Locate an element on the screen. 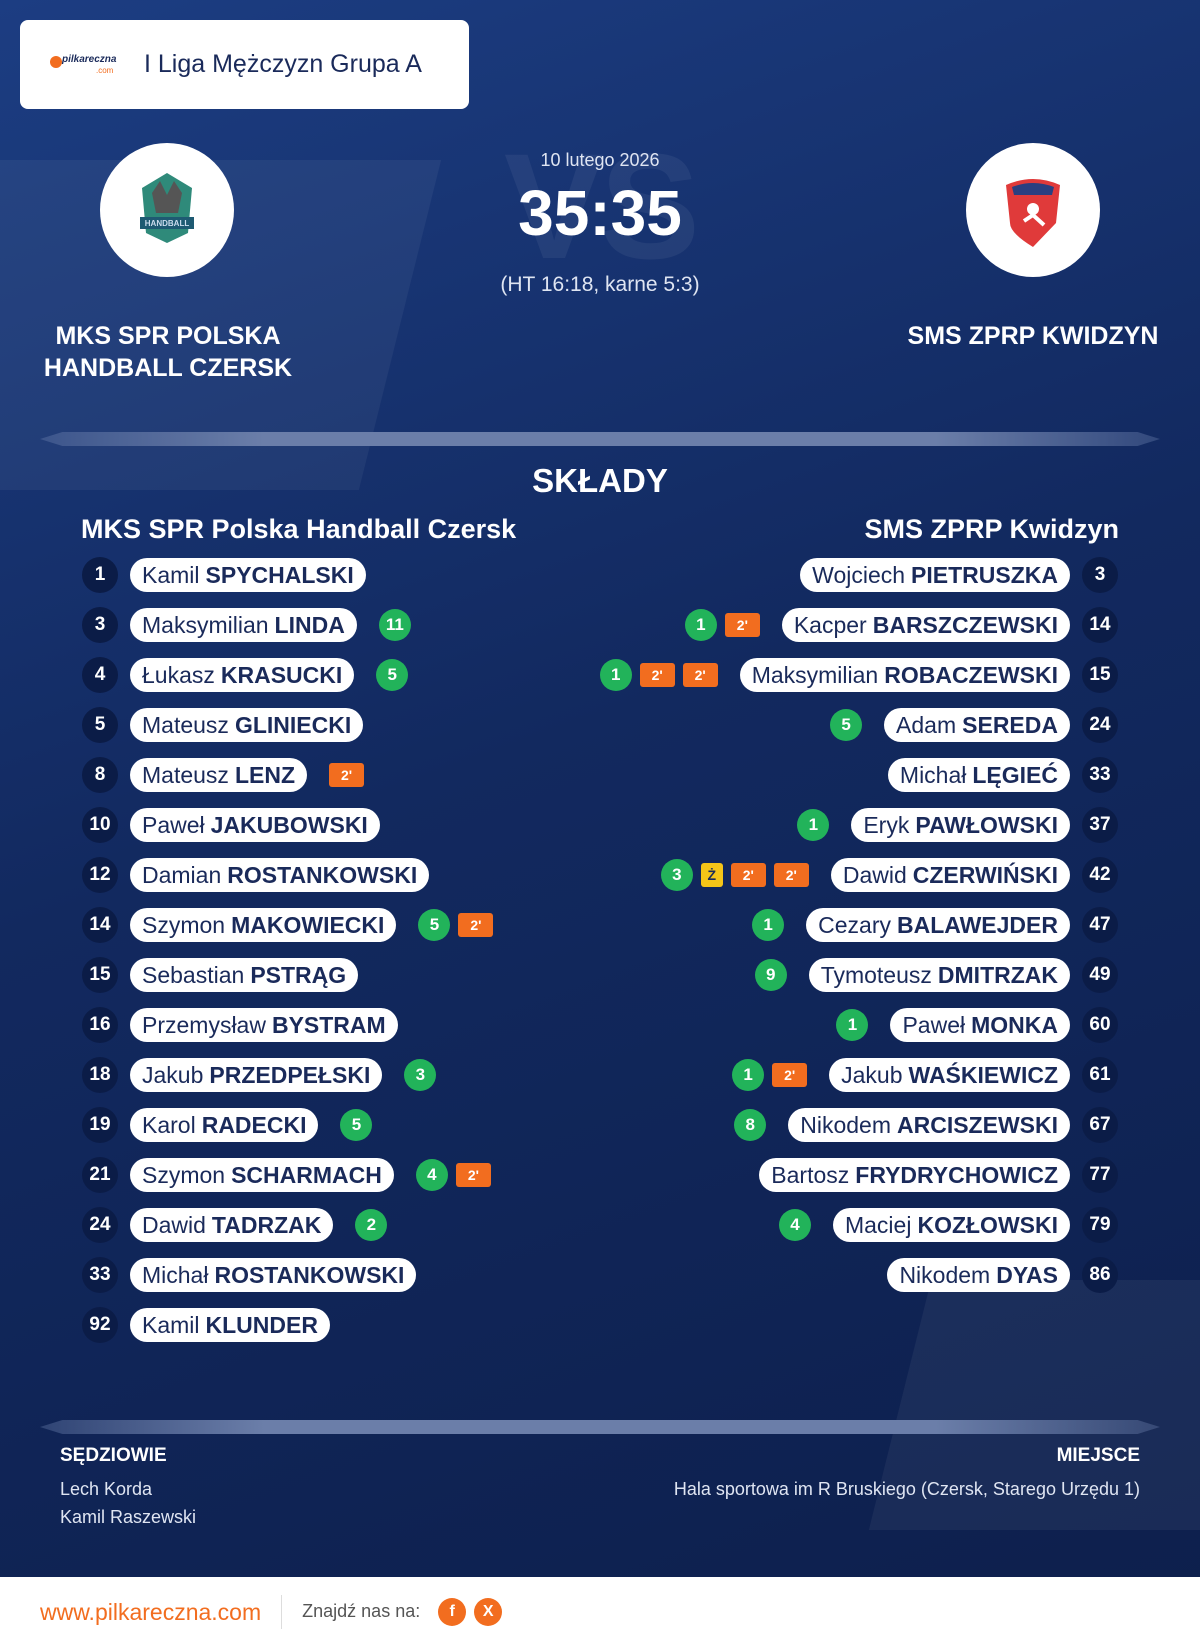 The image size is (1200, 1646). player-name: Maksymilian LINDA is located at coordinates (243, 625).